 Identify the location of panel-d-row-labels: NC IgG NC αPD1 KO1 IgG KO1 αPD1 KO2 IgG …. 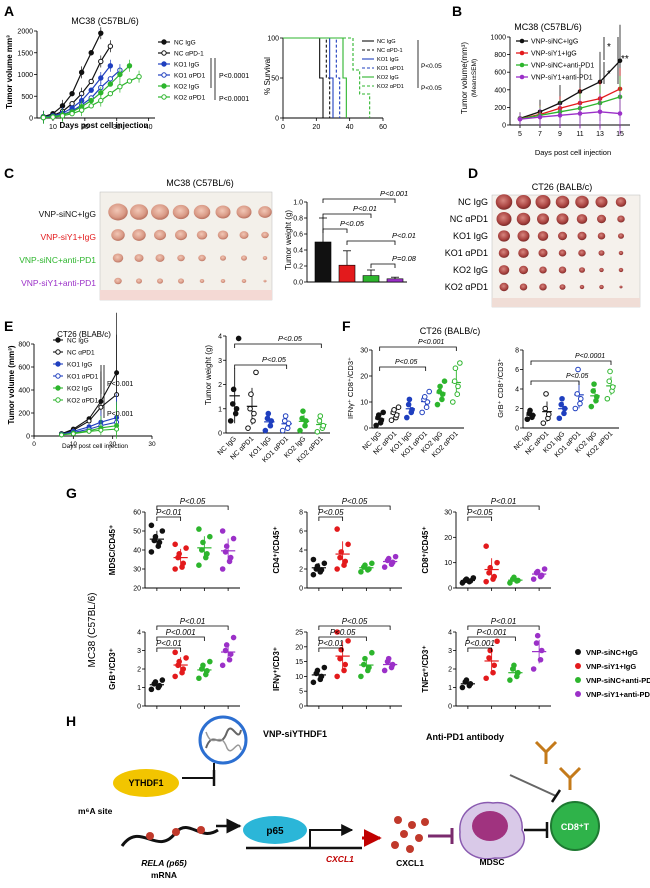
(466, 244).